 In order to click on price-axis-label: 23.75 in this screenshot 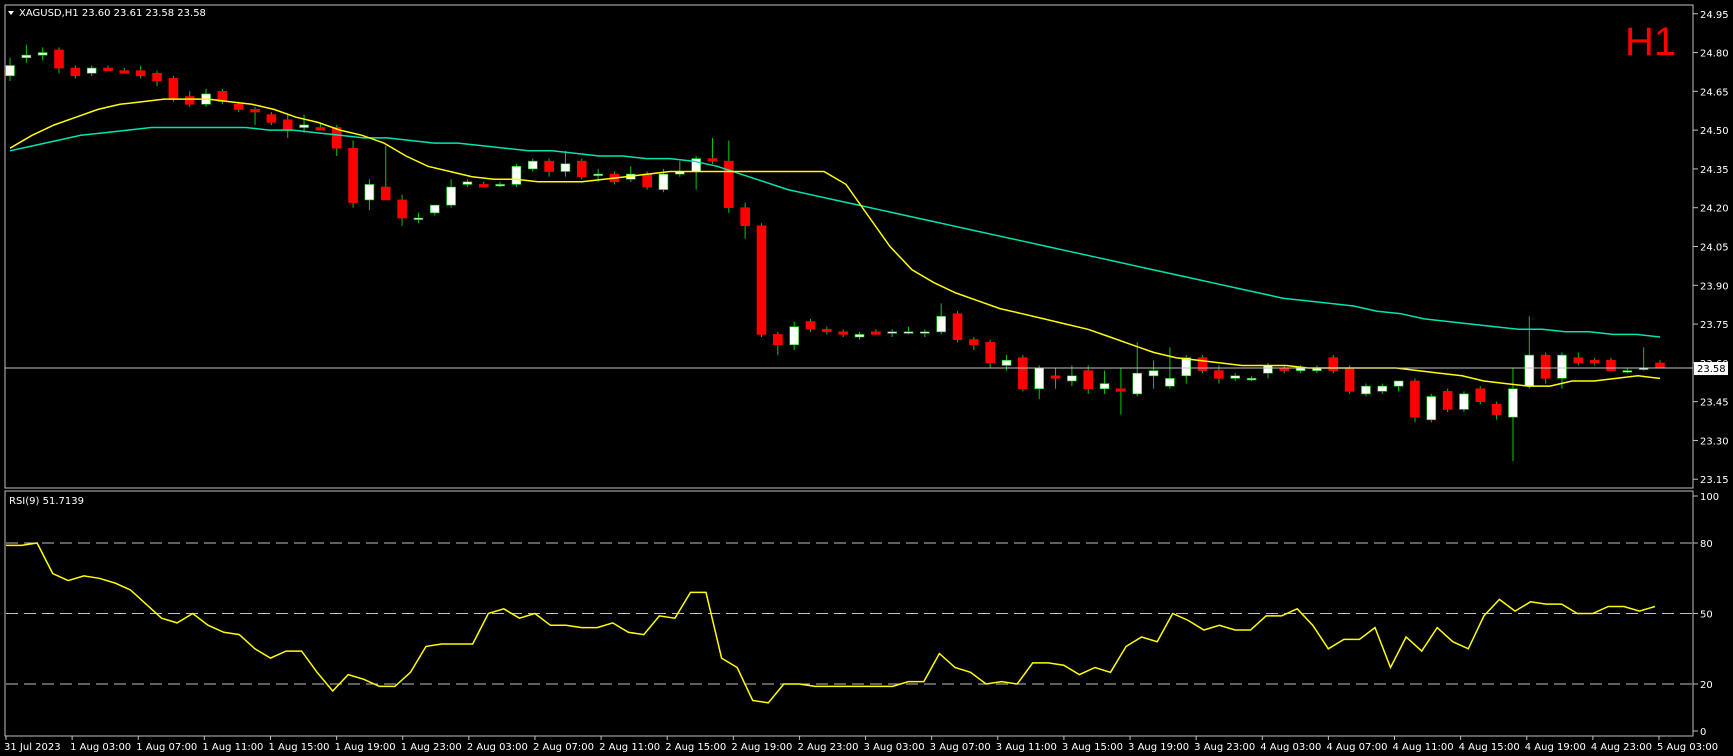, I will do `click(1714, 325)`.